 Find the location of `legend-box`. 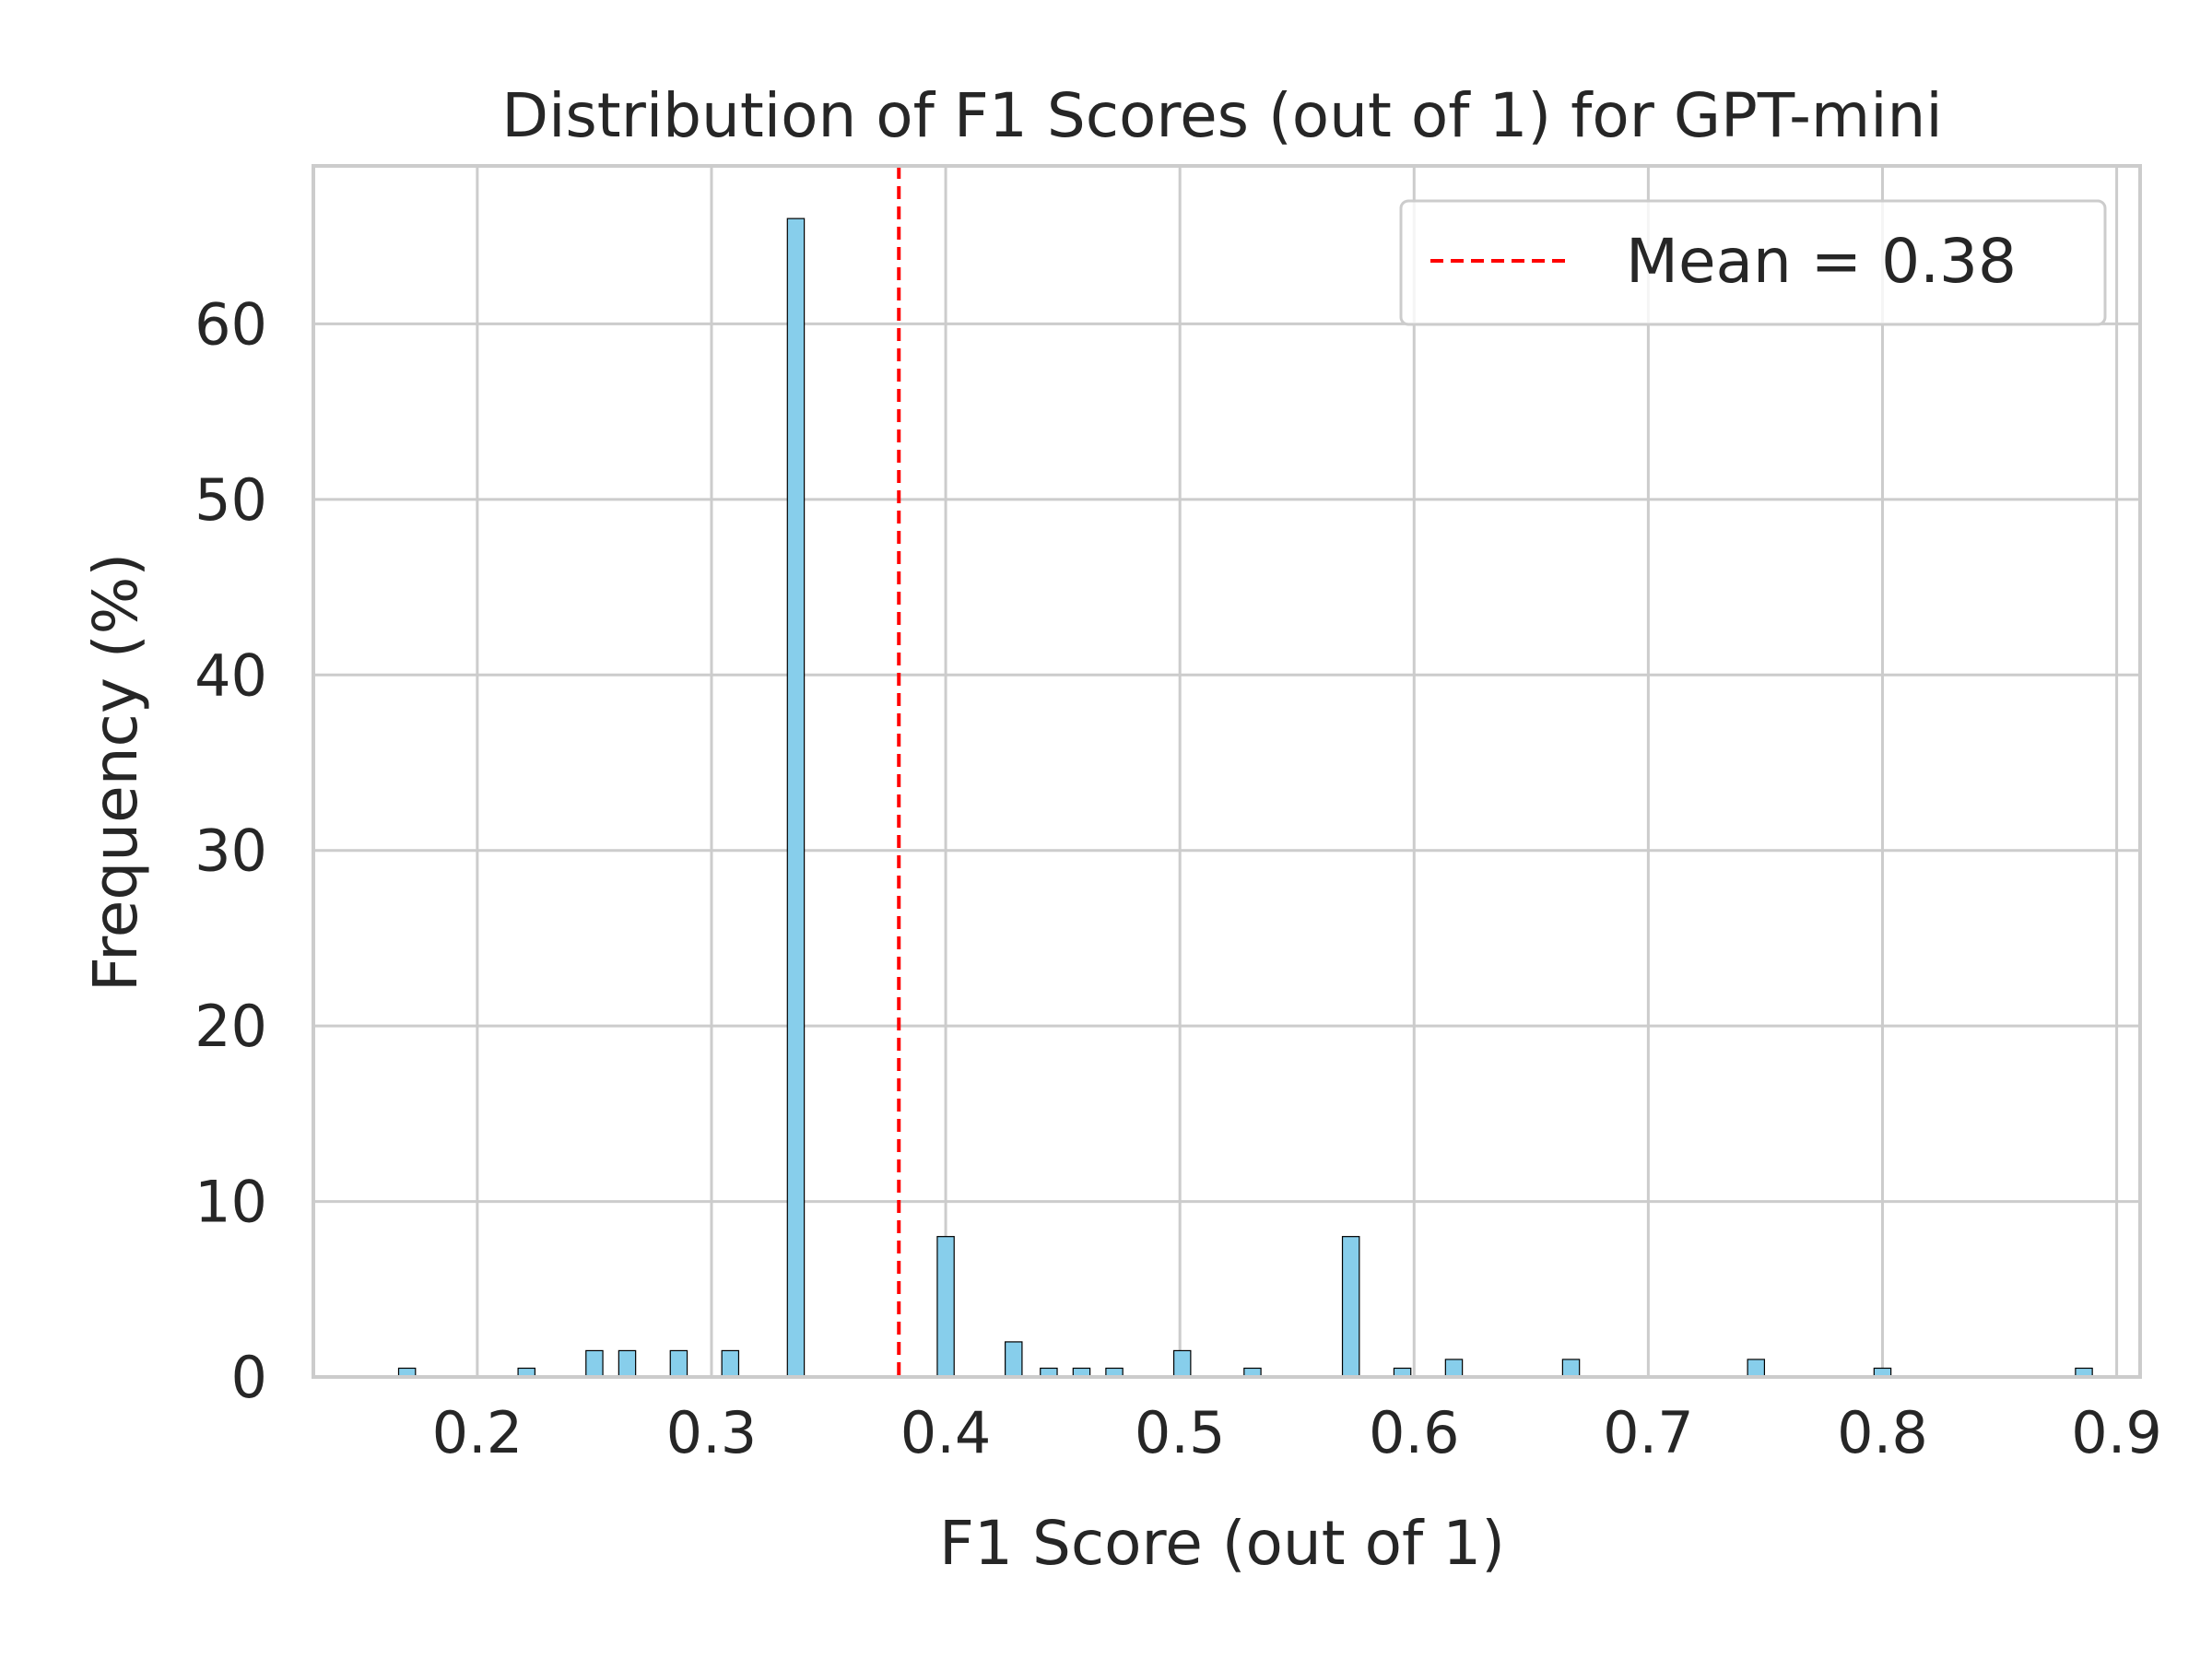

legend-box is located at coordinates (1753, 262).